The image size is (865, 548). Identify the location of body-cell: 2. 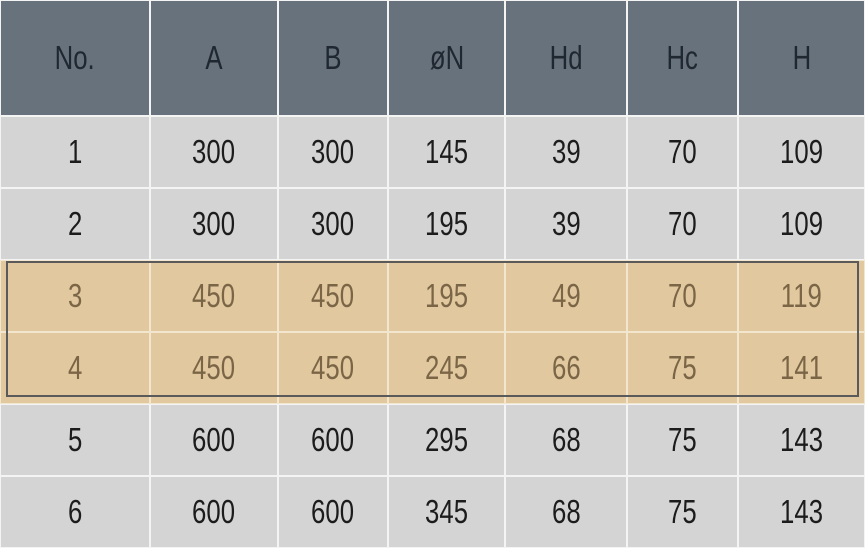
(75, 224).